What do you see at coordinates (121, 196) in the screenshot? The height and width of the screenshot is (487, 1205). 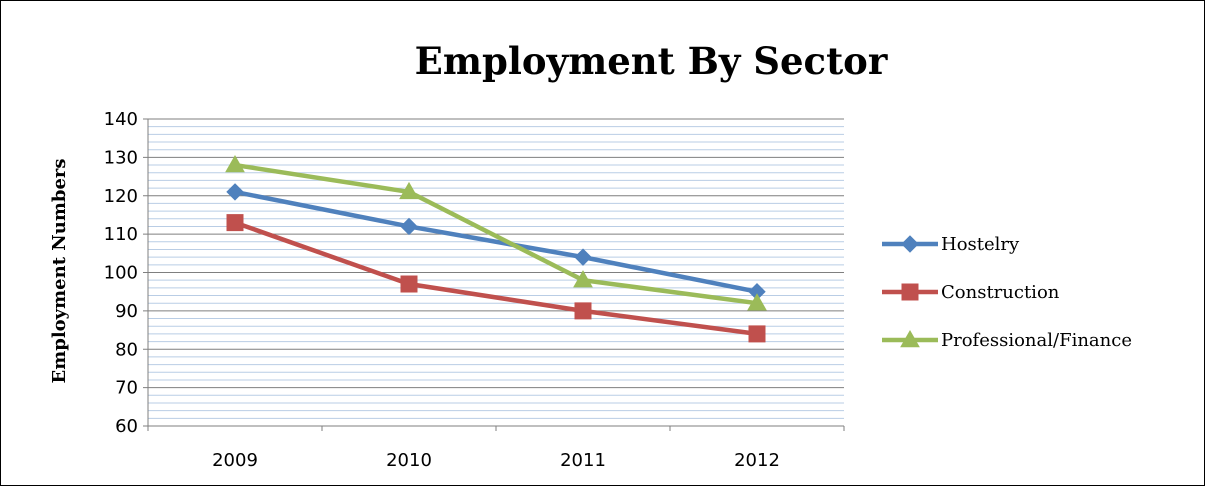 I see `y-tick-label: 120` at bounding box center [121, 196].